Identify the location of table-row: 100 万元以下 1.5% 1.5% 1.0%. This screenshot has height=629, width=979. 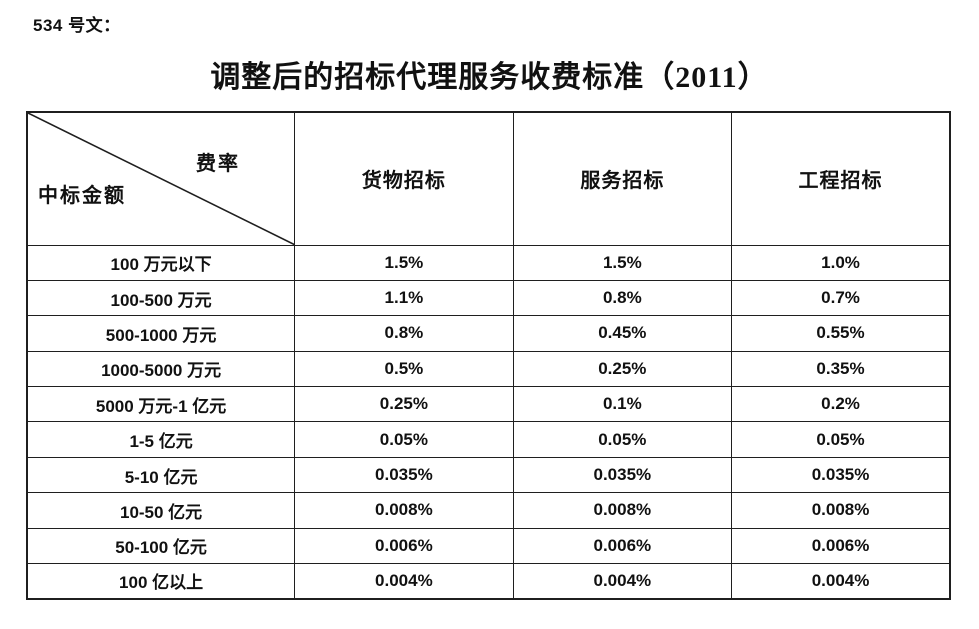
(488, 262).